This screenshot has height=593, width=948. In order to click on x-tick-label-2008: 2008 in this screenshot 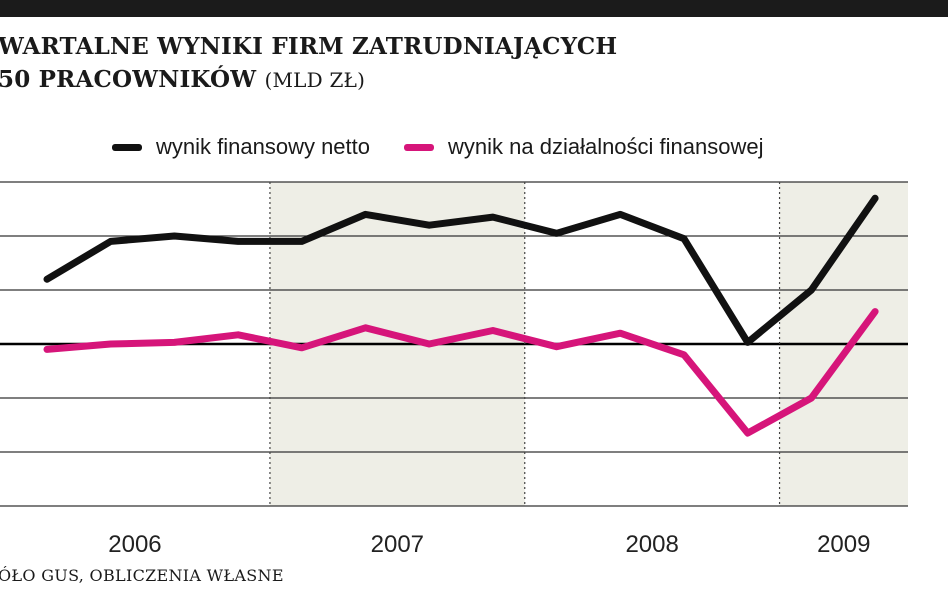, I will do `click(651, 544)`.